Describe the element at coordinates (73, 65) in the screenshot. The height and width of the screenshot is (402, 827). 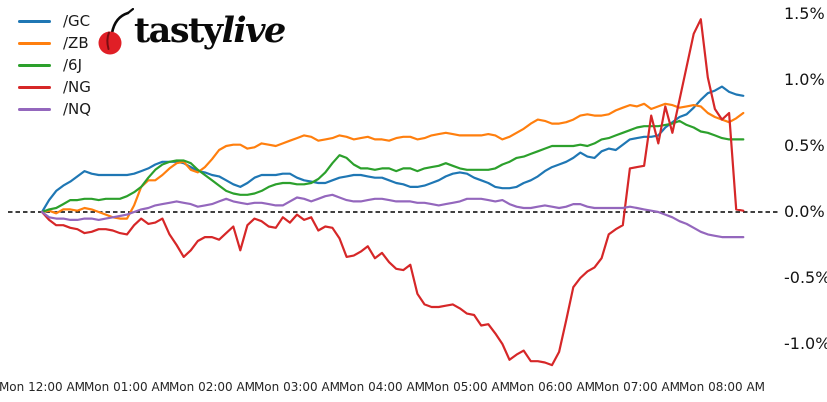
I see `legend-label: /6J` at that location.